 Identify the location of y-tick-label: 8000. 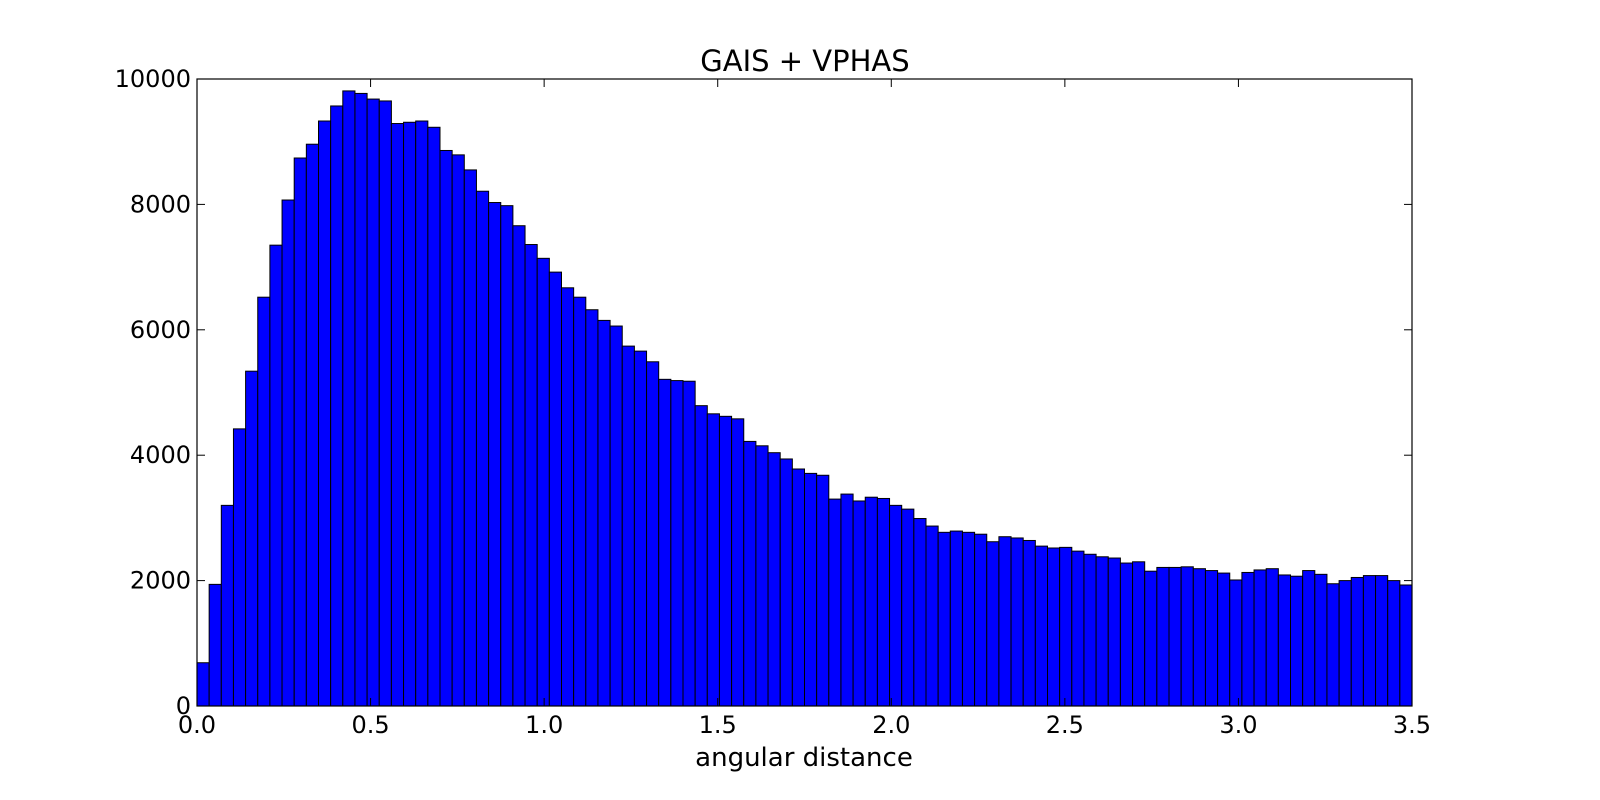
(160, 204).